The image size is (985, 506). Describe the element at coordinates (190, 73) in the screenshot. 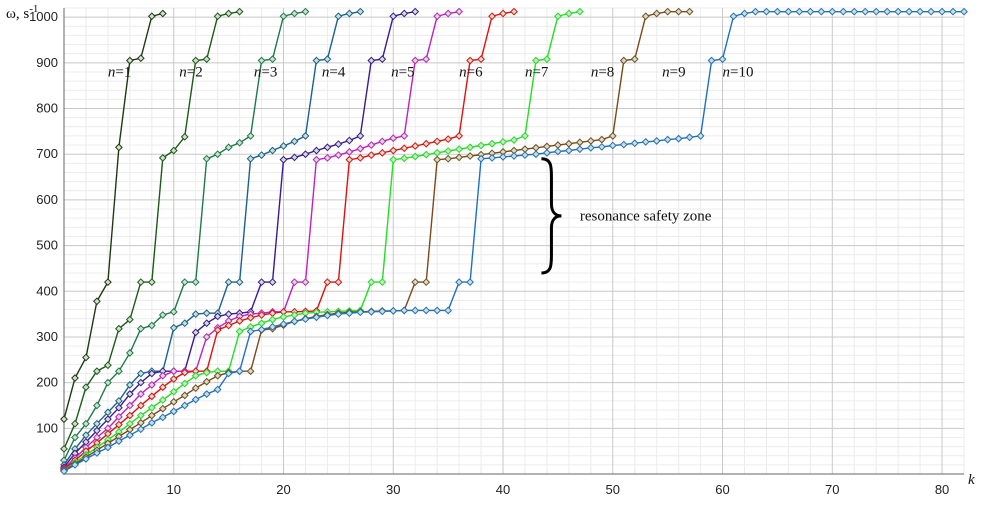

I see `series-label: n=2` at that location.